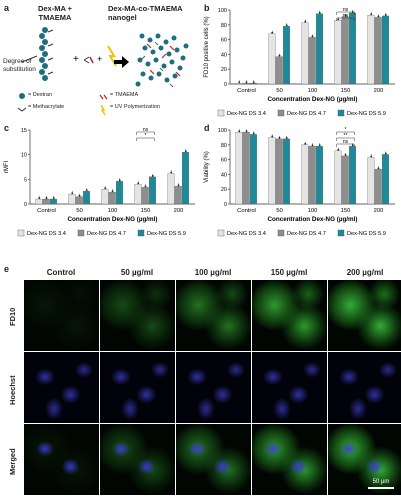 The width and height of the screenshot is (401, 500). I want to click on significance-label: *, so click(346, 130).